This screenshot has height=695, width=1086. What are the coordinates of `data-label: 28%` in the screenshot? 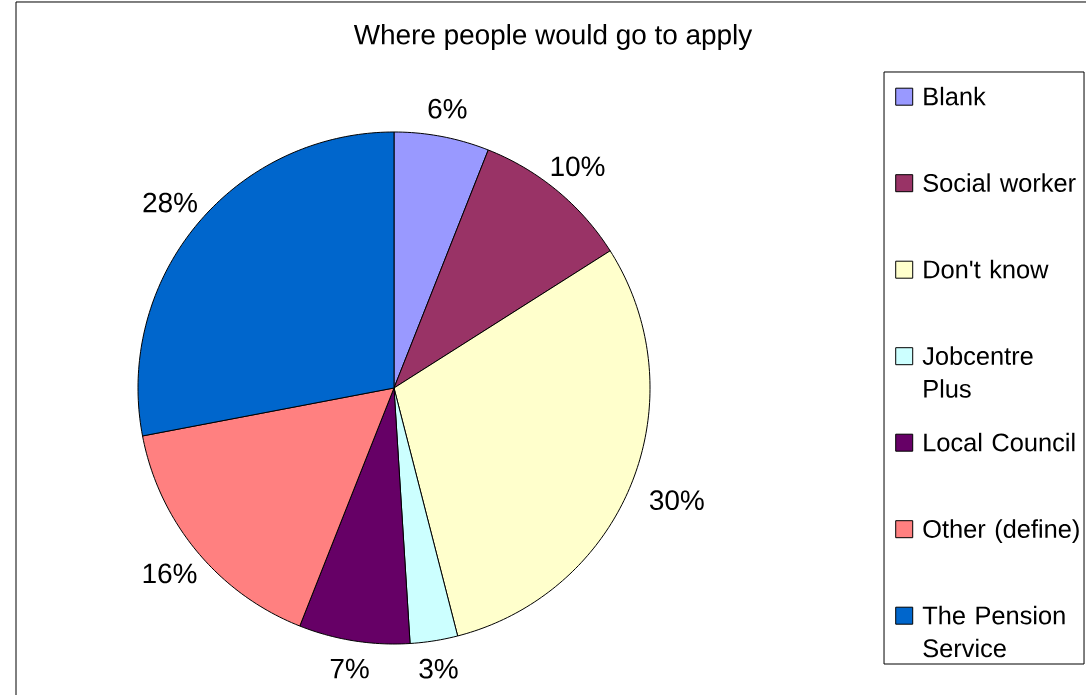 It's located at (170, 202).